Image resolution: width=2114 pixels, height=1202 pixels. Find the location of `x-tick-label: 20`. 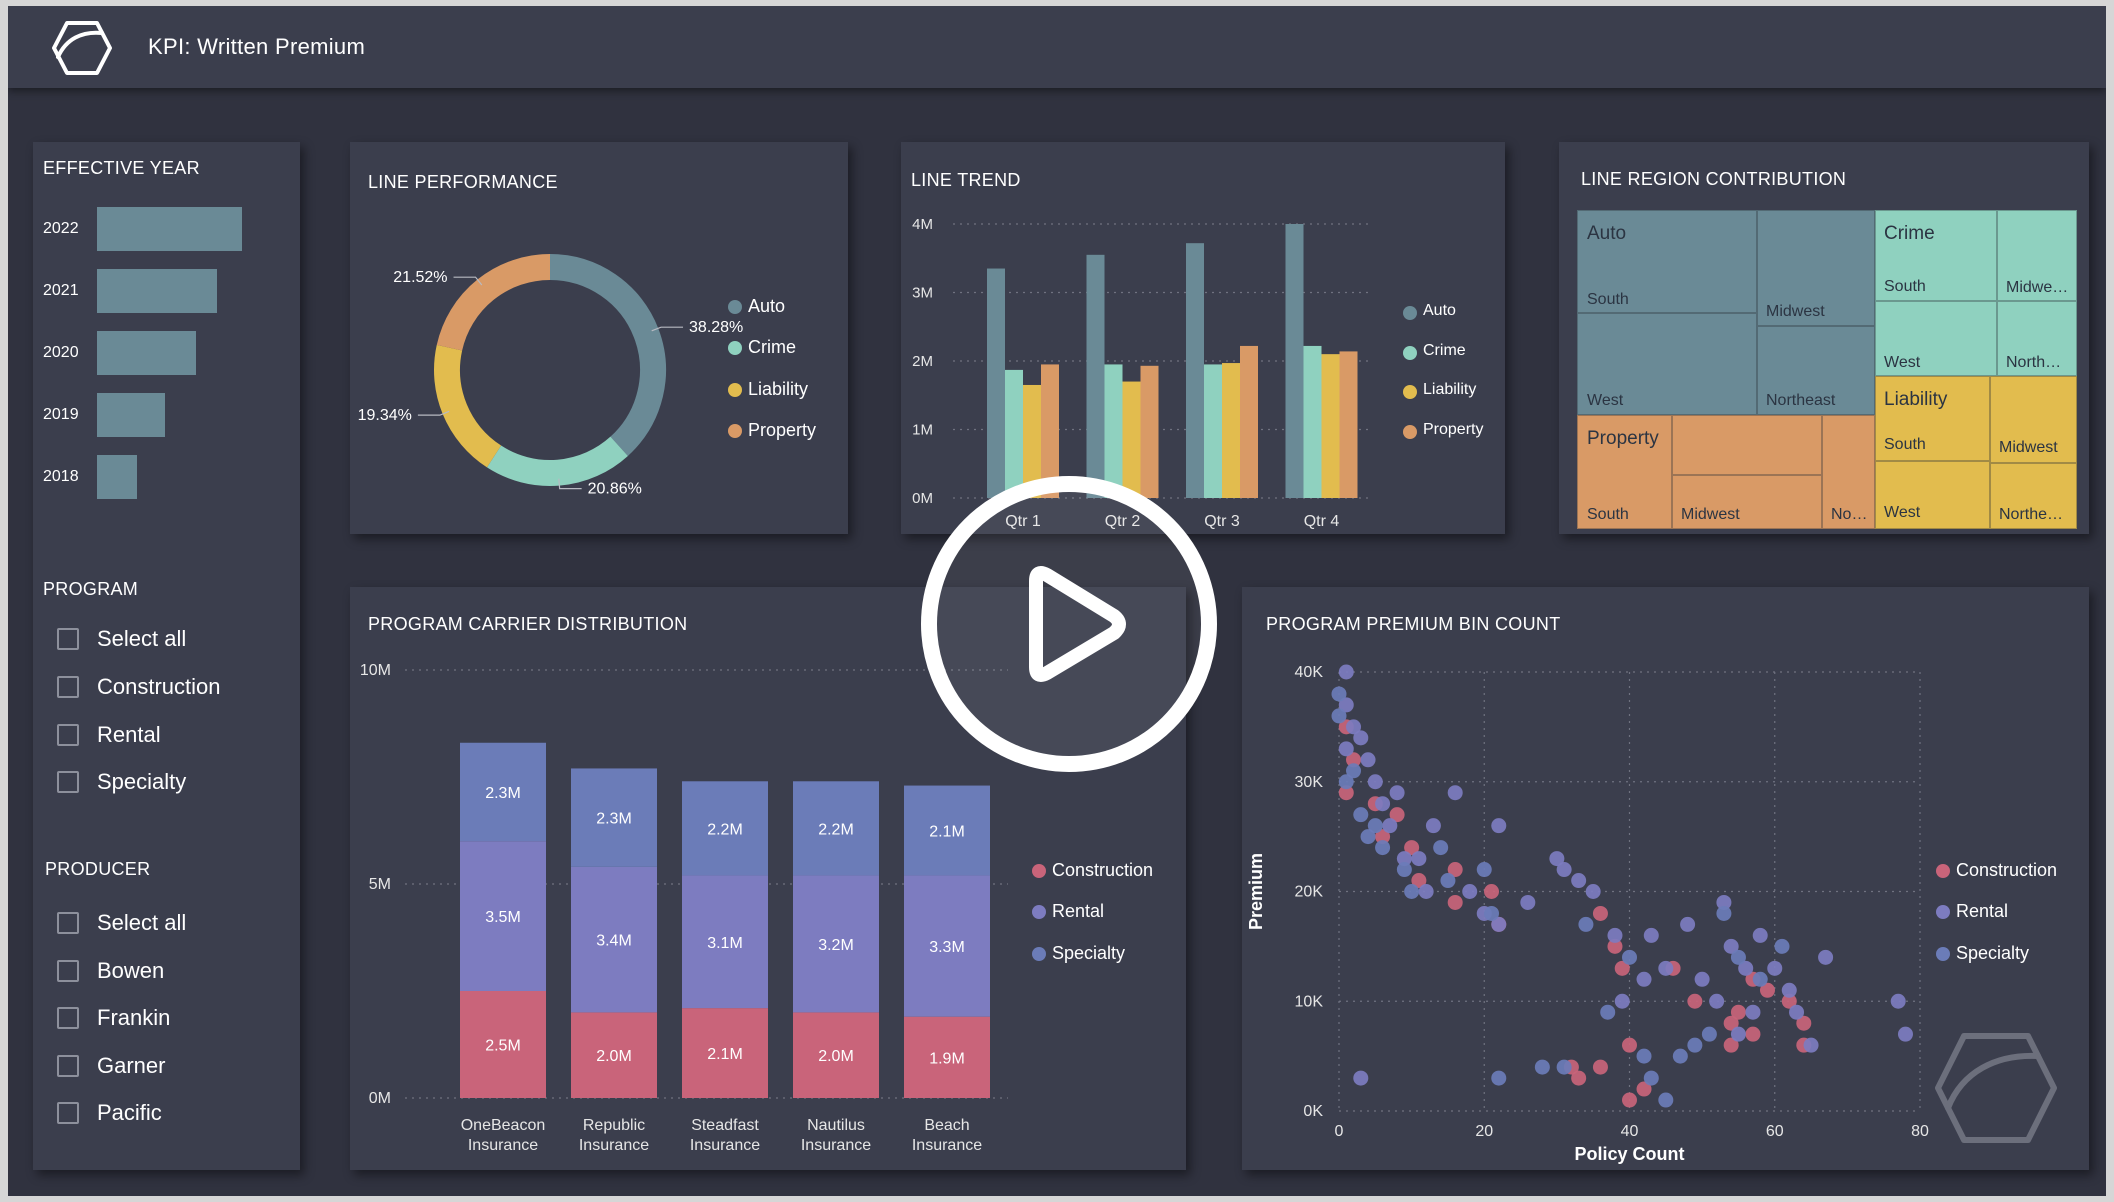

x-tick-label: 20 is located at coordinates (1484, 1131).